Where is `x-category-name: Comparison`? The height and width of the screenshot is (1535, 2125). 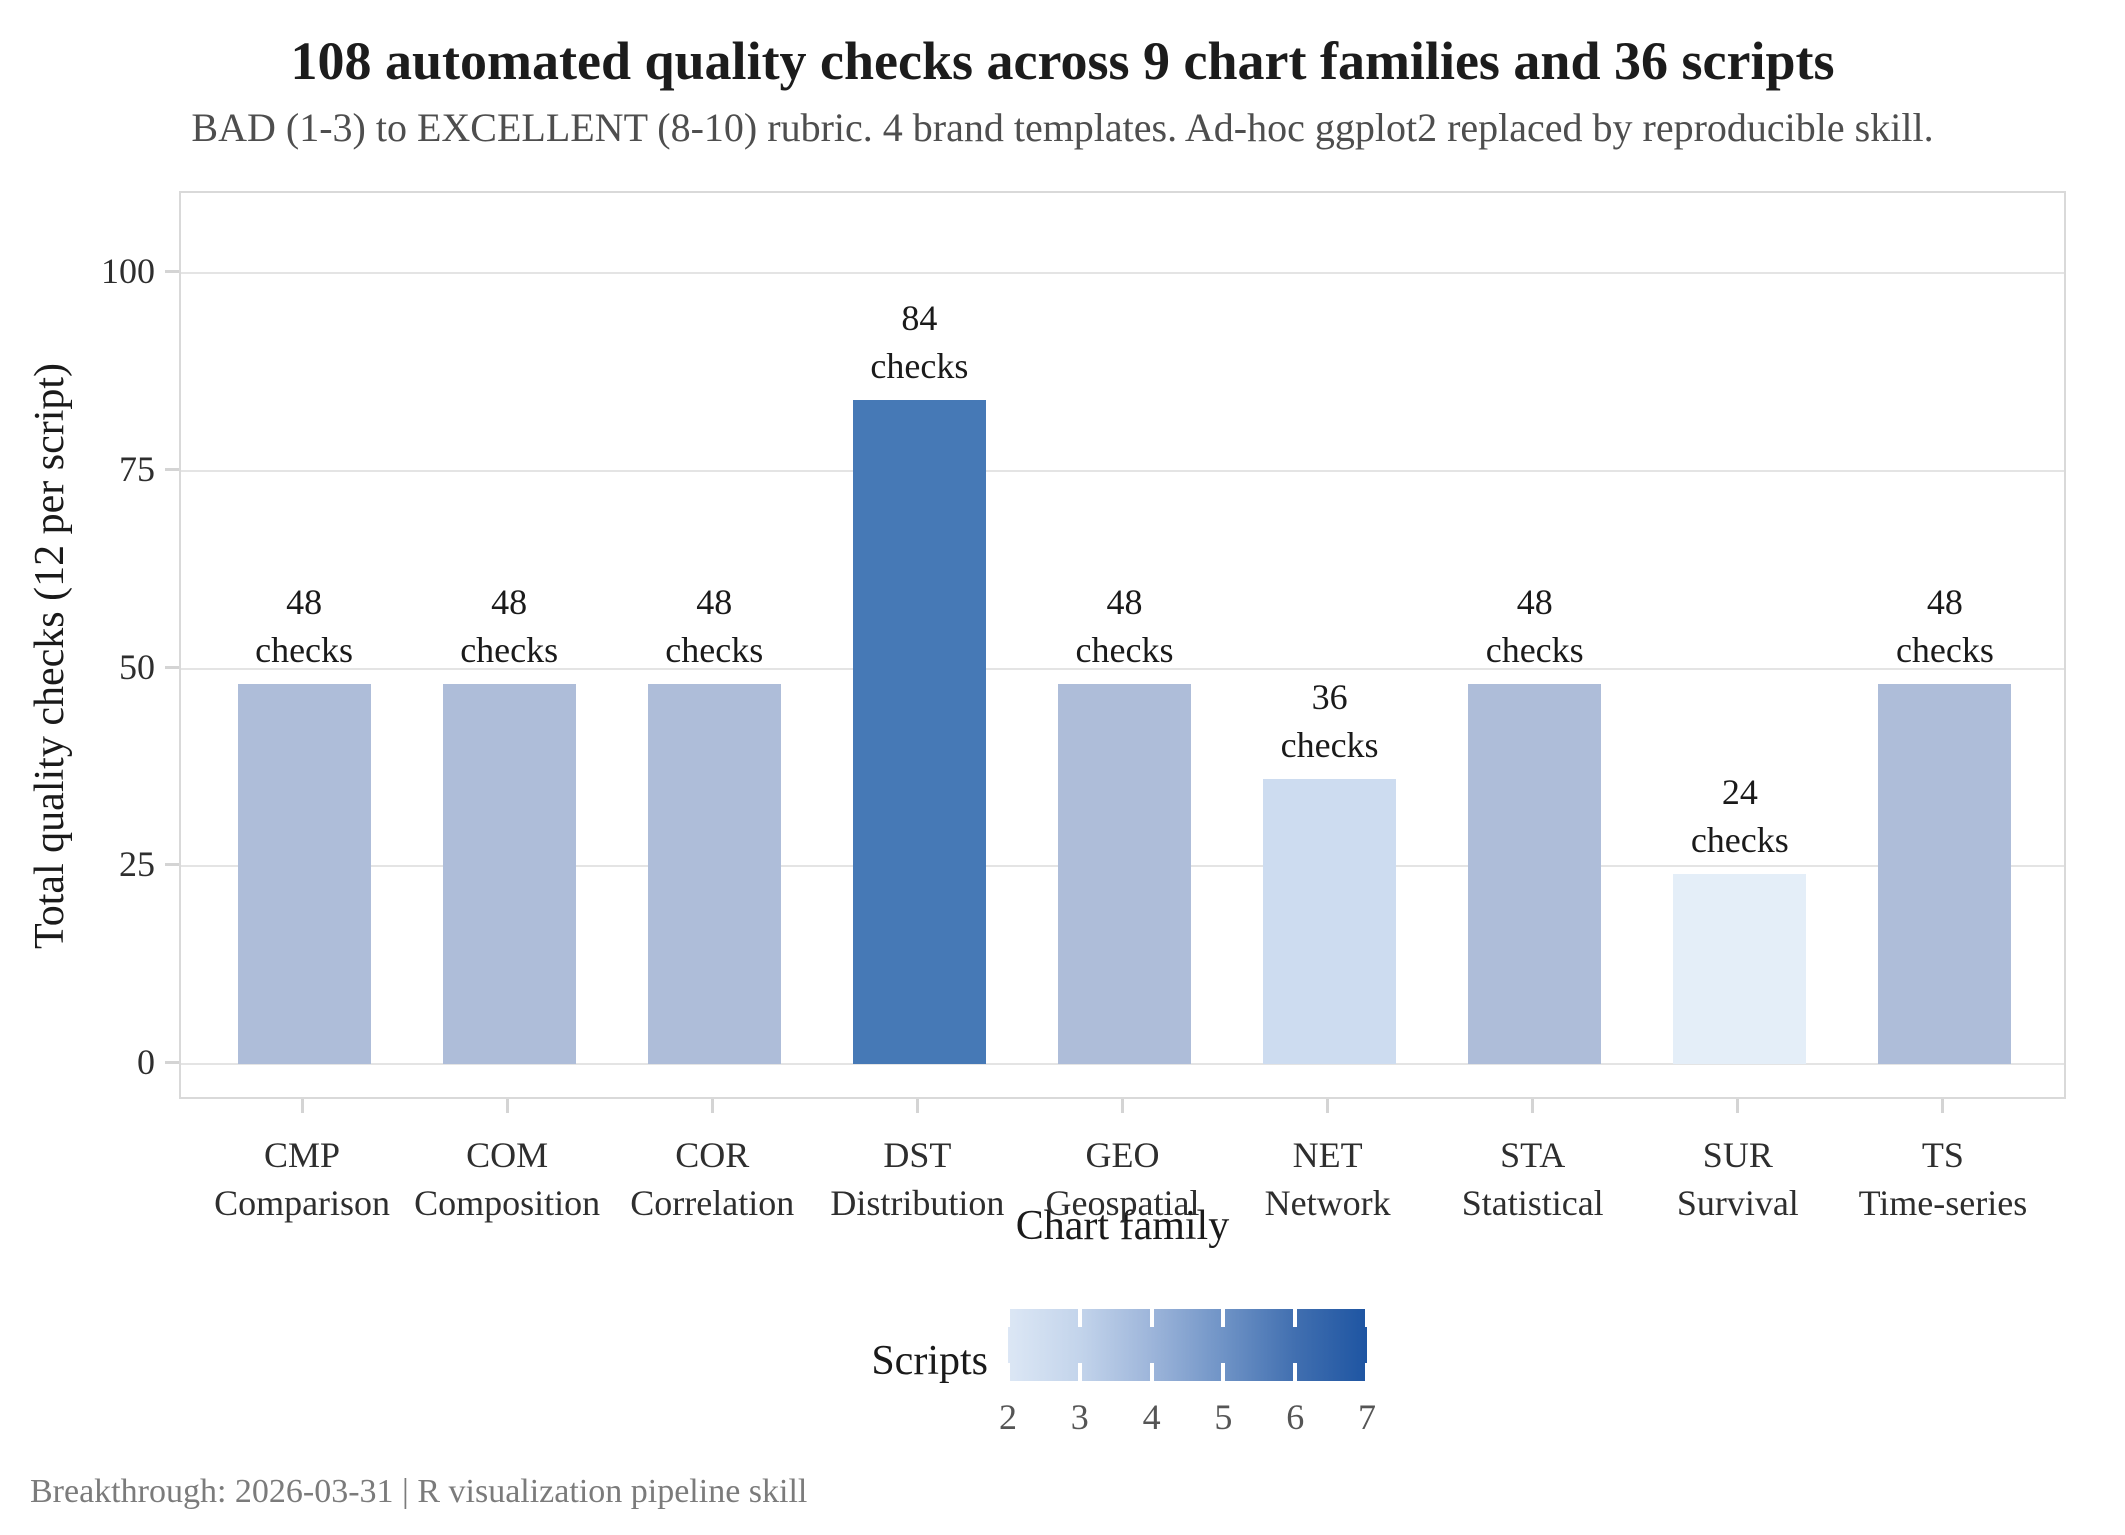
x-category-name: Comparison is located at coordinates (302, 1203).